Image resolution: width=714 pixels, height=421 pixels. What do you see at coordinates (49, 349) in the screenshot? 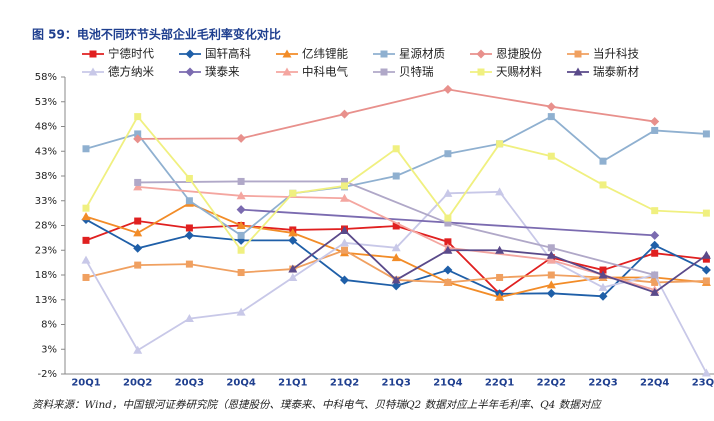
I see `y-tick-label: 3%` at bounding box center [49, 349].